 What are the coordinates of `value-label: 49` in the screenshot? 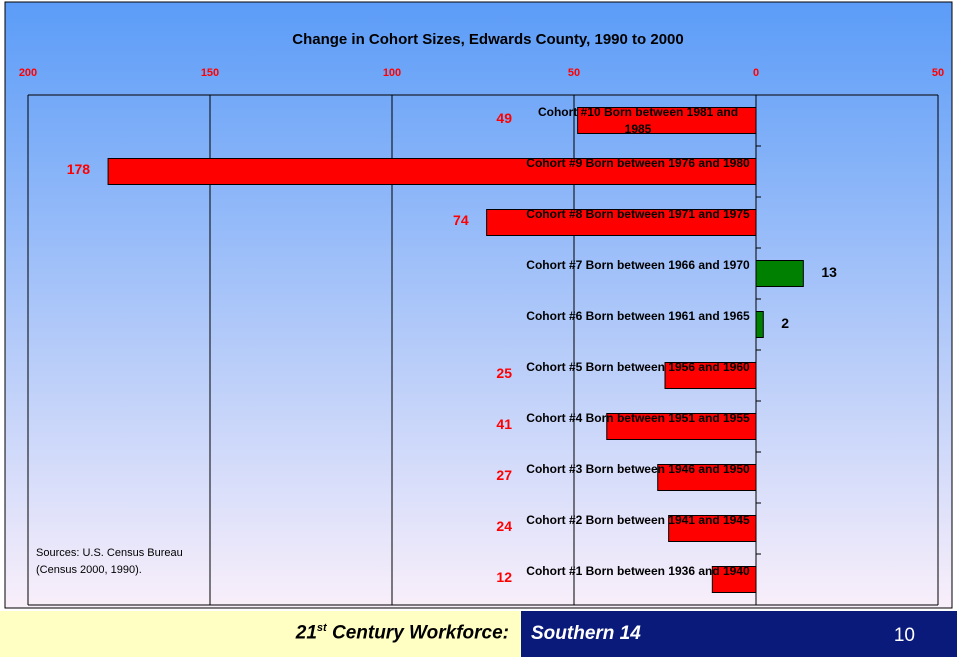 It's located at (504, 118).